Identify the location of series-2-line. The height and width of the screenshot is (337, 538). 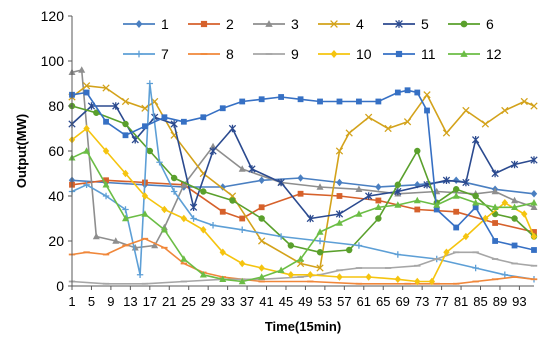
(303, 206).